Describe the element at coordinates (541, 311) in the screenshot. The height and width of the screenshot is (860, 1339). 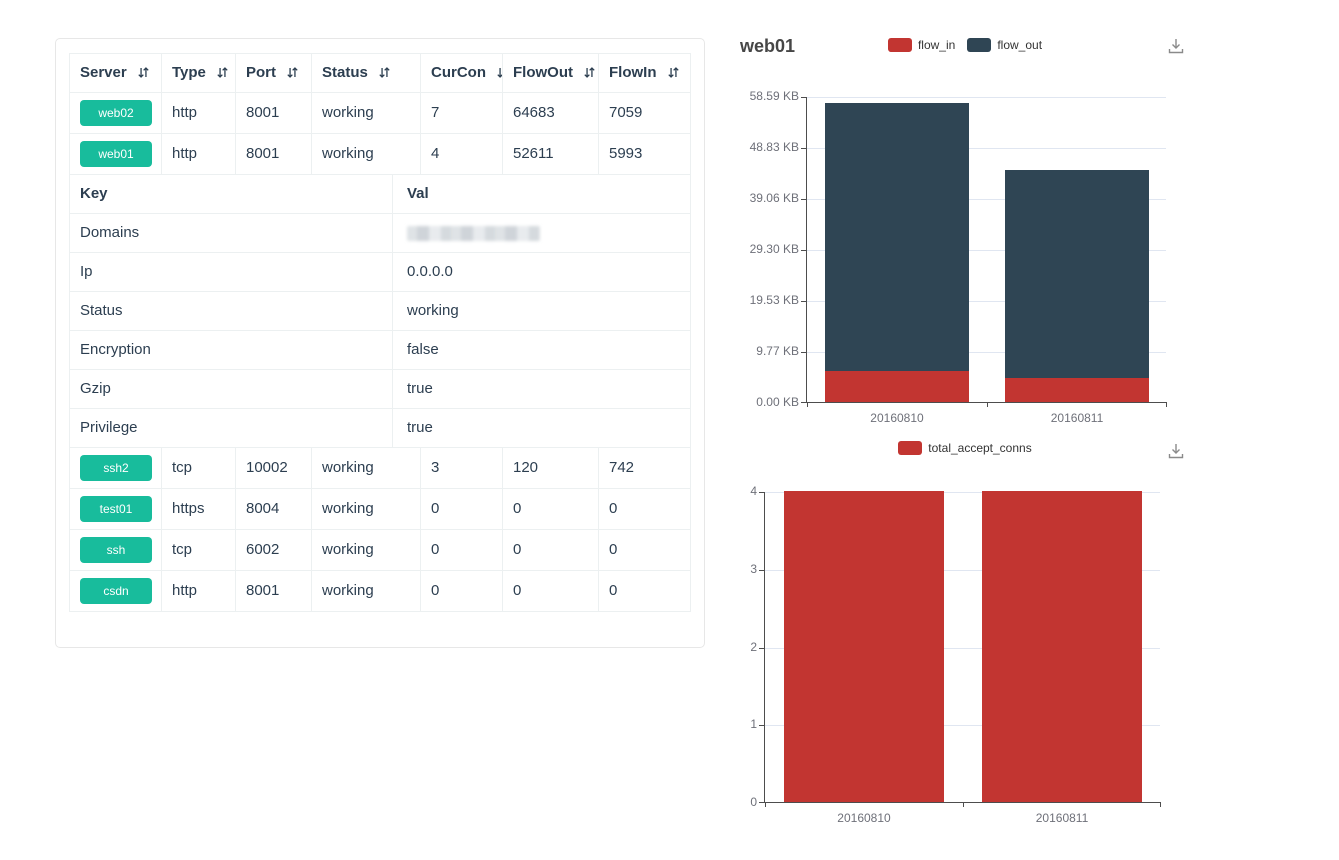
I see `details-val: working` at that location.